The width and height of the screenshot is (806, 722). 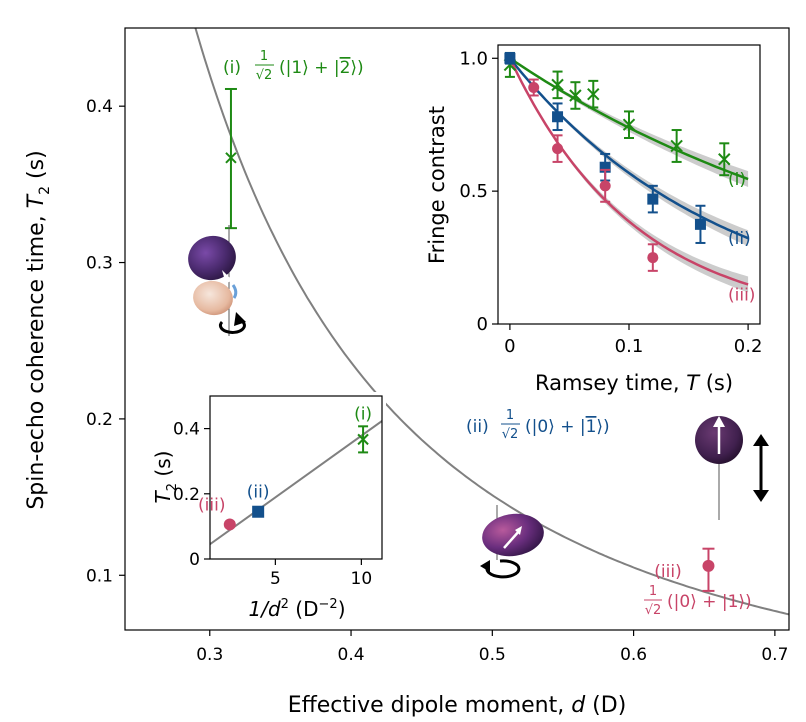 What do you see at coordinates (739, 239) in the screenshot?
I see `ramsey-series-label: (ii)` at bounding box center [739, 239].